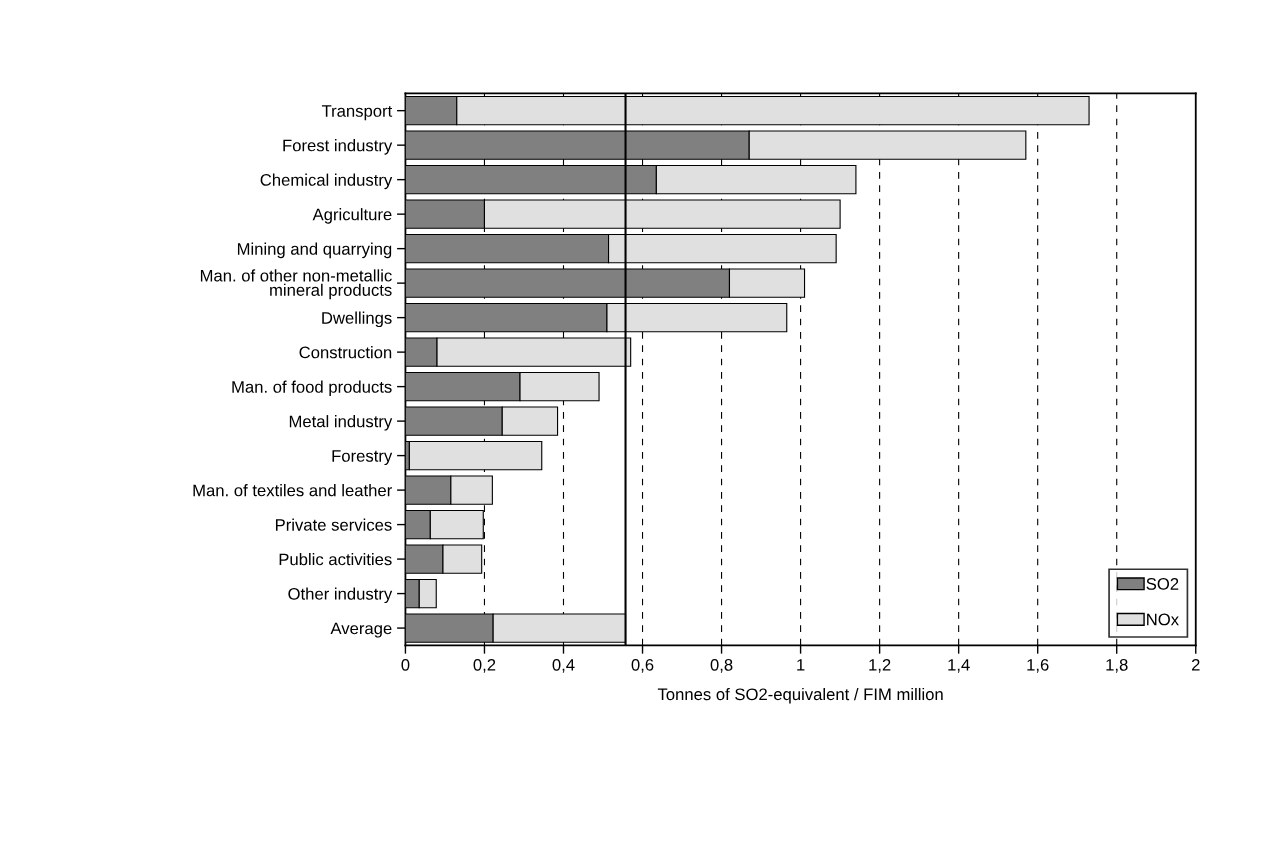  Describe the element at coordinates (314, 250) in the screenshot. I see `y-tick-label: Mining and quarrying` at that location.